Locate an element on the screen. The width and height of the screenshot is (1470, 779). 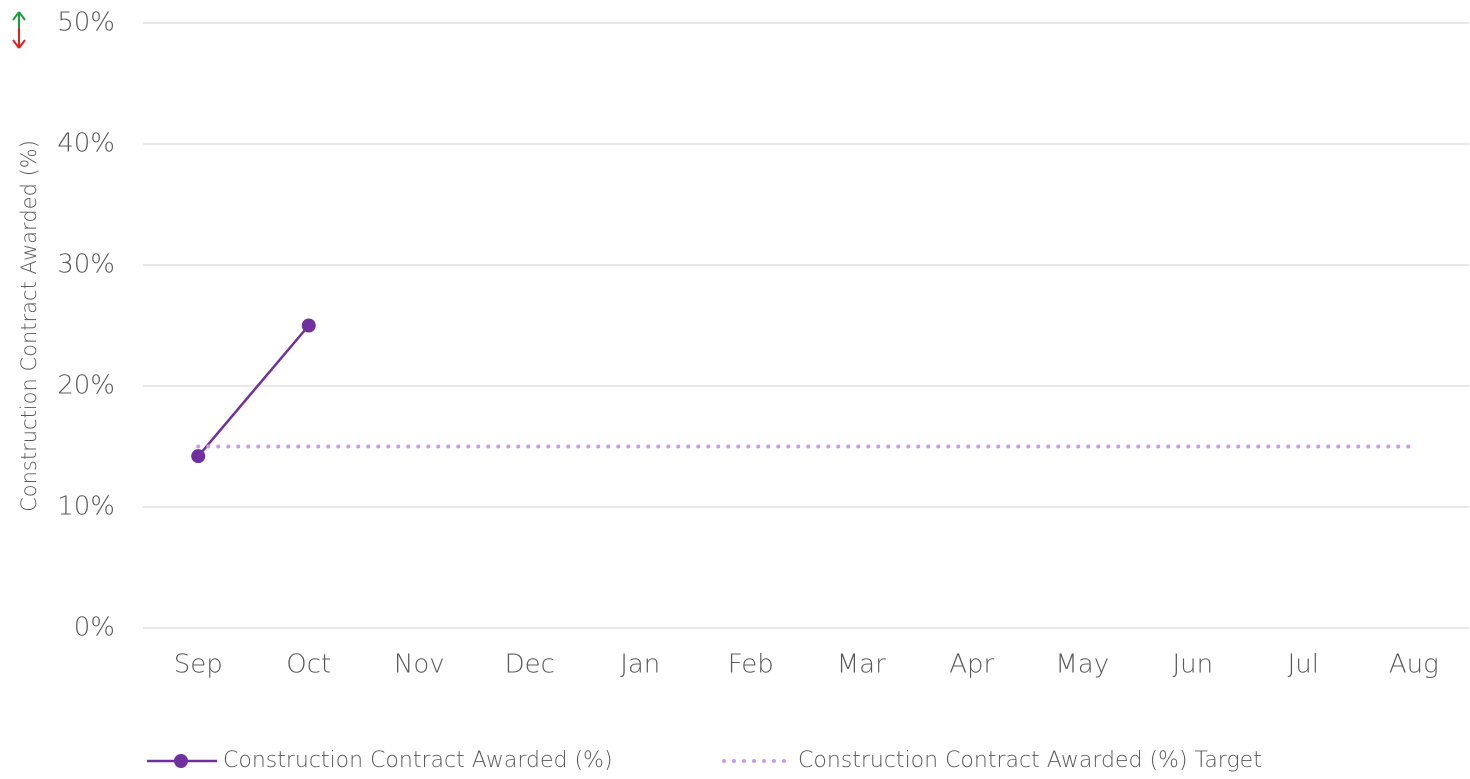
x-tick-label: Jun is located at coordinates (1192, 665).